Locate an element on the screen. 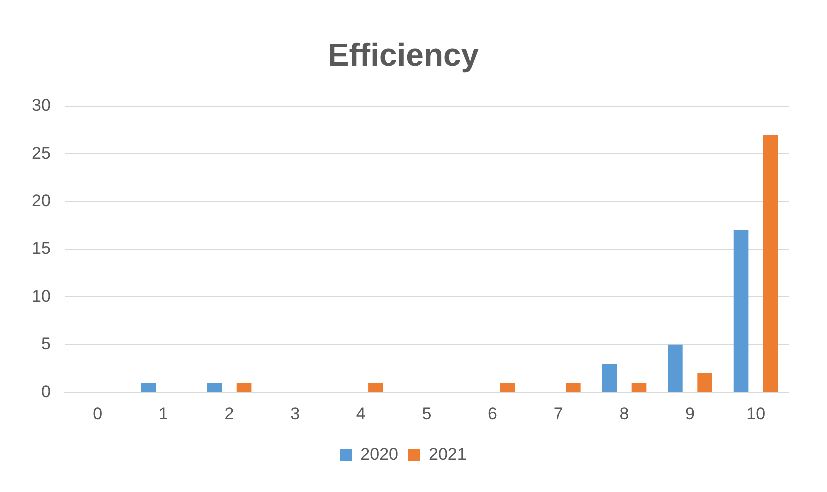 The width and height of the screenshot is (827, 492). x-tick-label: 2 is located at coordinates (229, 414).